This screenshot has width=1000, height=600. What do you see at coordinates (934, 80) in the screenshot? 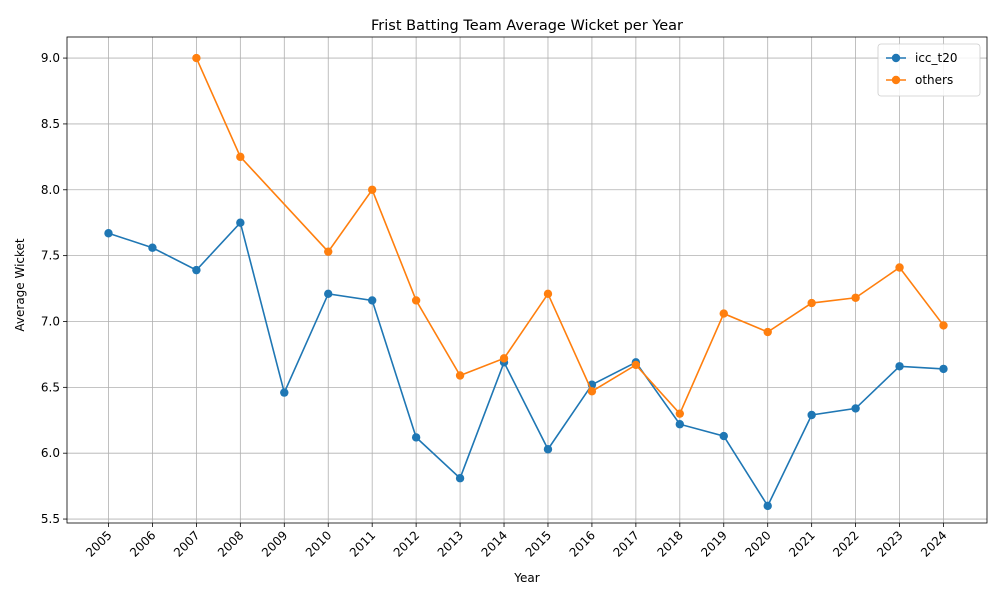
I see `legend-label: others` at bounding box center [934, 80].